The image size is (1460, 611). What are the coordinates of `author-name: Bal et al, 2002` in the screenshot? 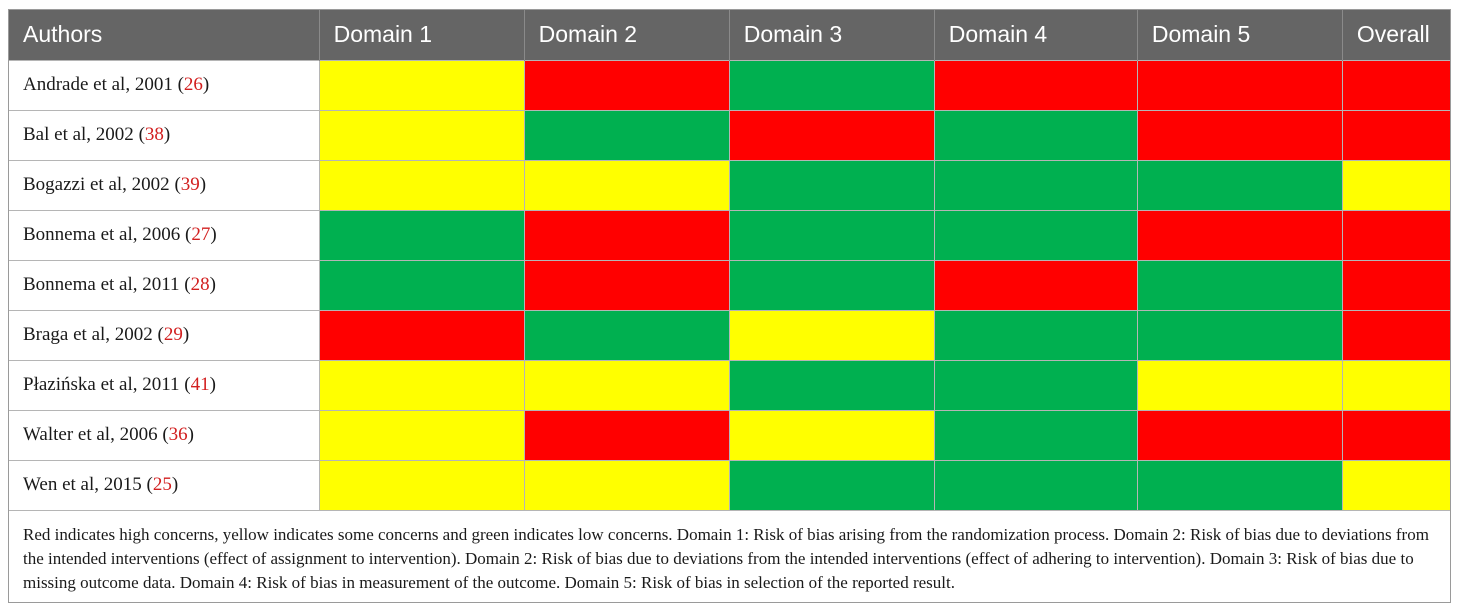 It's located at (78, 134).